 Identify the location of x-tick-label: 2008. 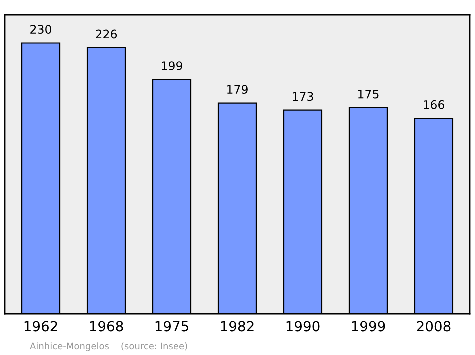
(434, 326).